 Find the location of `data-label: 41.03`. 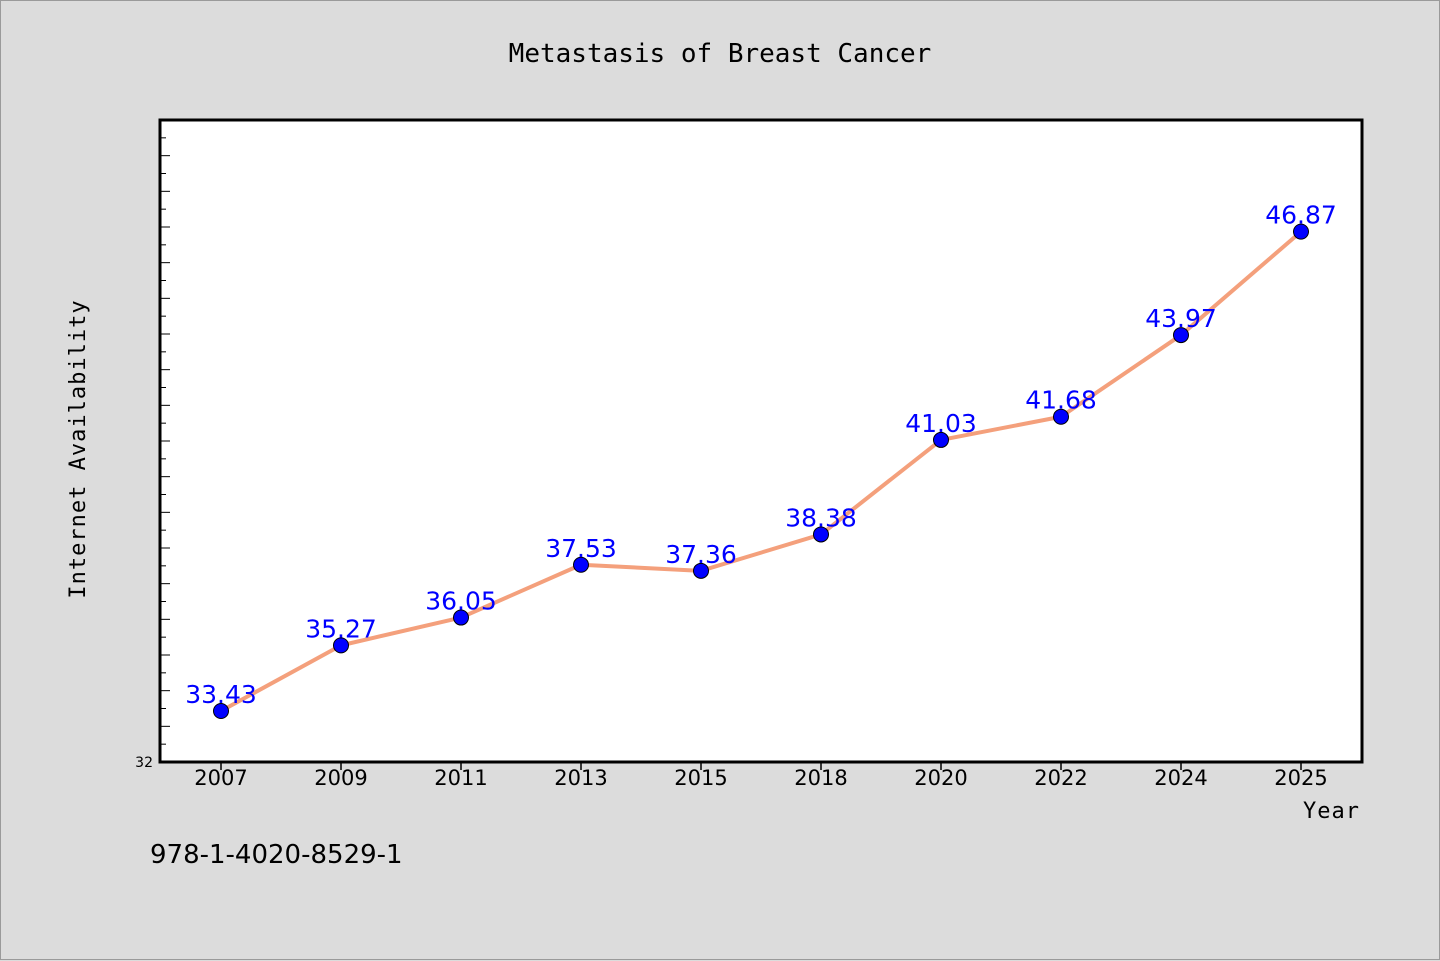

data-label: 41.03 is located at coordinates (941, 423).